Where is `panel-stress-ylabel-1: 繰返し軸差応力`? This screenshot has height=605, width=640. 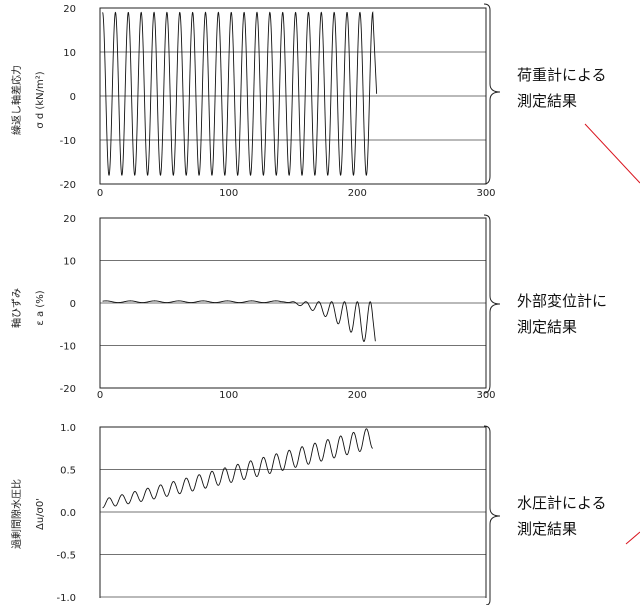
panel-stress-ylabel-1: 繰返し軸差応力 is located at coordinates (16, 100).